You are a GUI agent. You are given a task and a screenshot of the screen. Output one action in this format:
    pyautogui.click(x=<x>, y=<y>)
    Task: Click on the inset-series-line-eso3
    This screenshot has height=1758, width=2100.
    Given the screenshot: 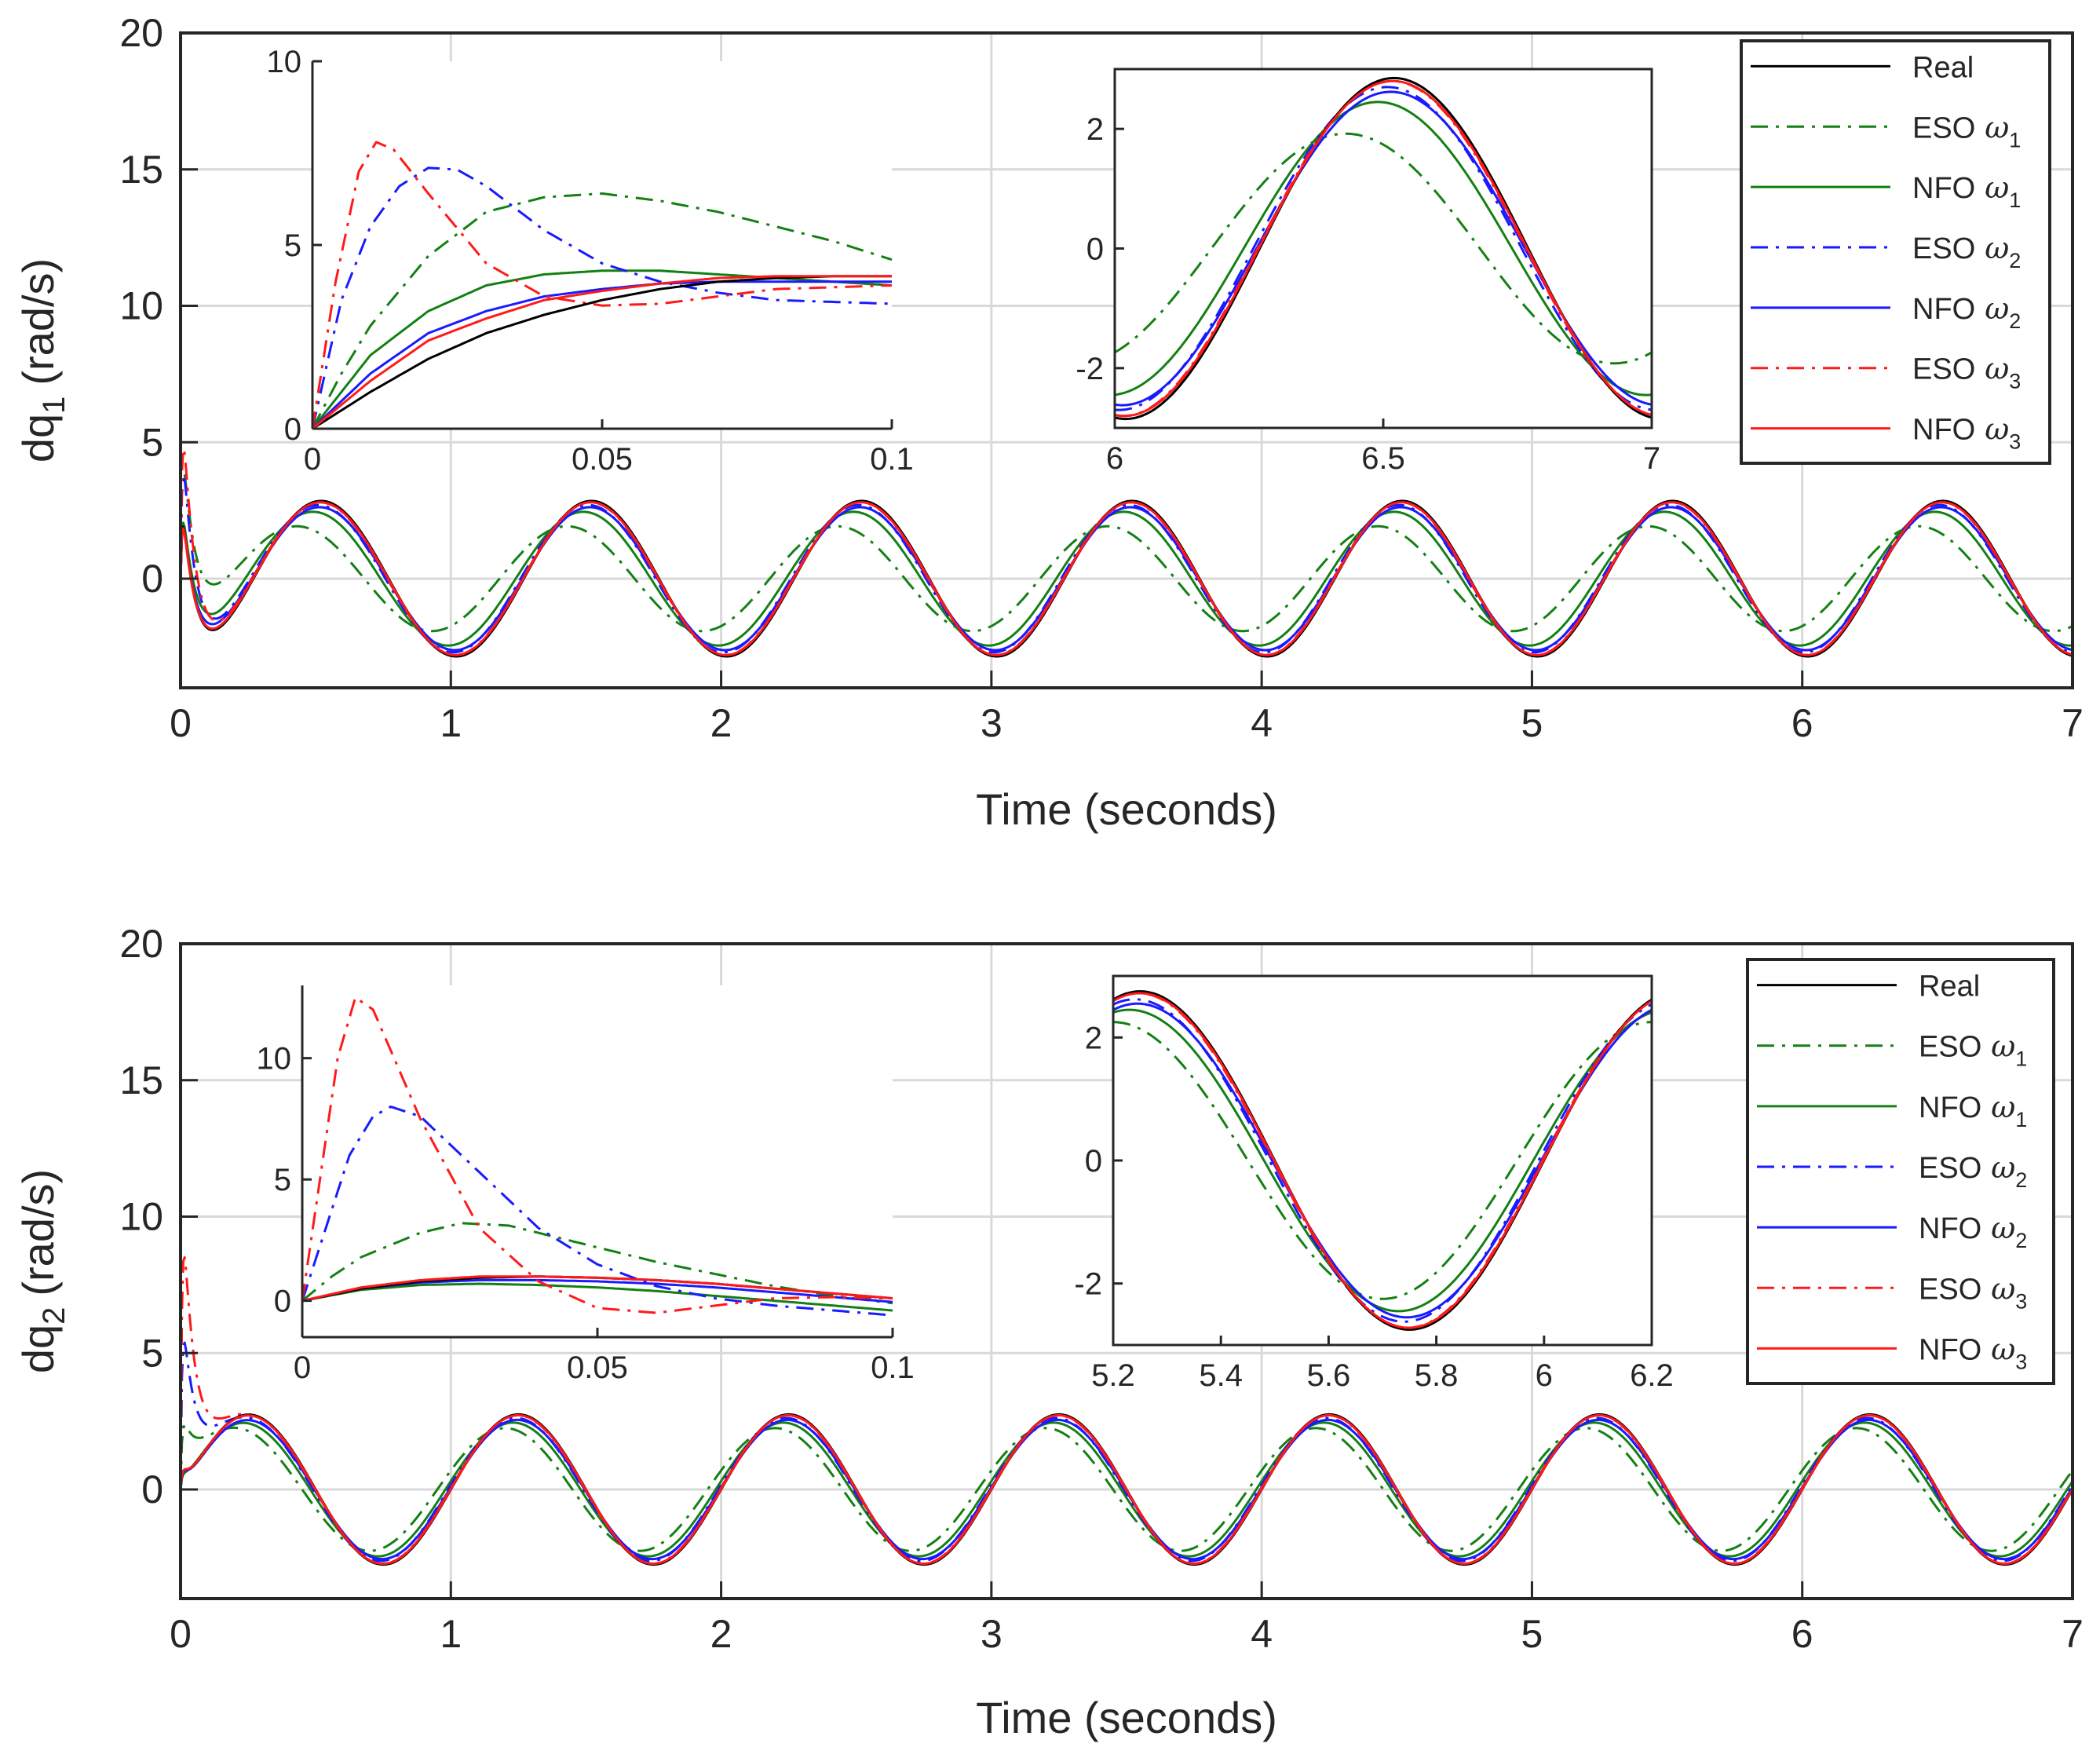 What is the action you would take?
    pyautogui.click(x=597, y=1155)
    